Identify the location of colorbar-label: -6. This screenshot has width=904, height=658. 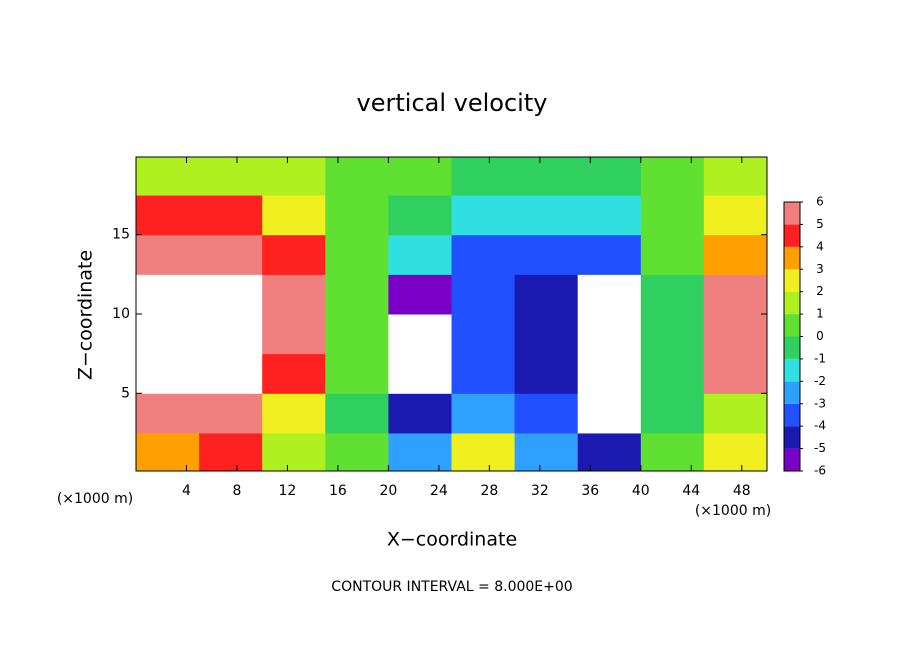
(820, 471).